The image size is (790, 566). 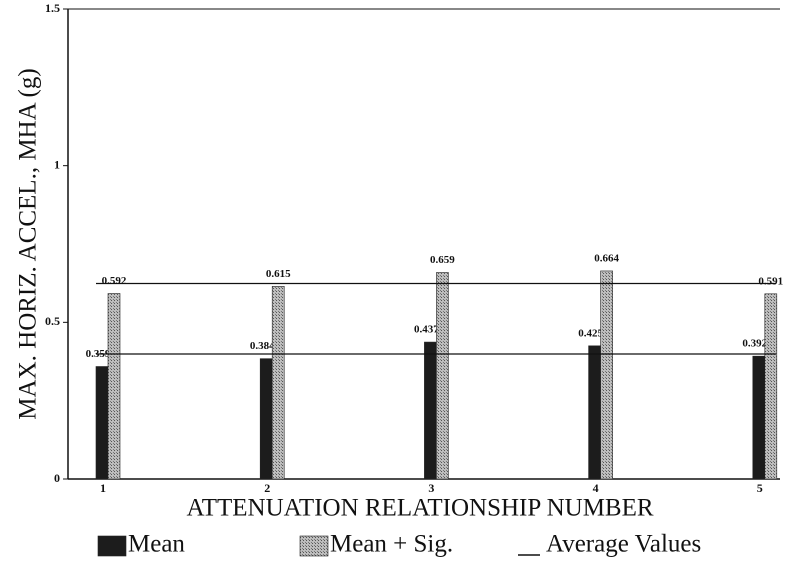 What do you see at coordinates (623, 544) in the screenshot?
I see `legend-label: Average Values` at bounding box center [623, 544].